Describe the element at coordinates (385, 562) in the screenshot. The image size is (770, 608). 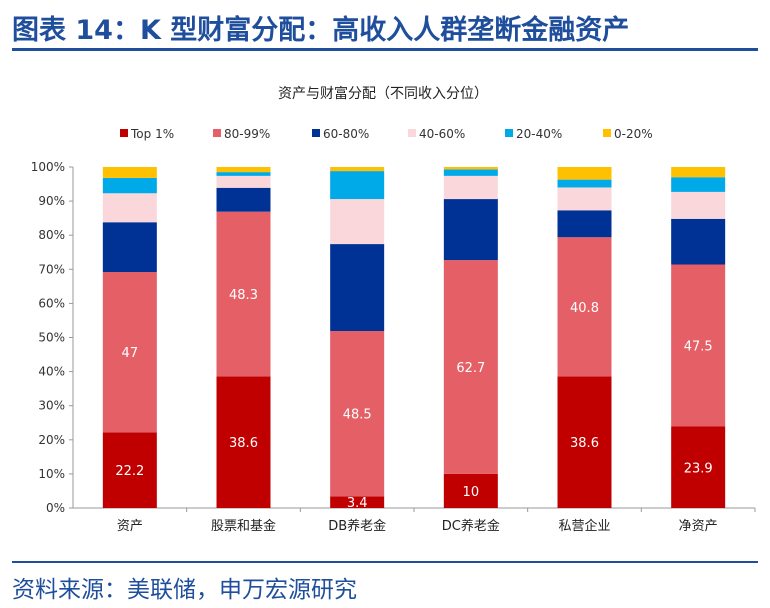
I see `source-divider` at that location.